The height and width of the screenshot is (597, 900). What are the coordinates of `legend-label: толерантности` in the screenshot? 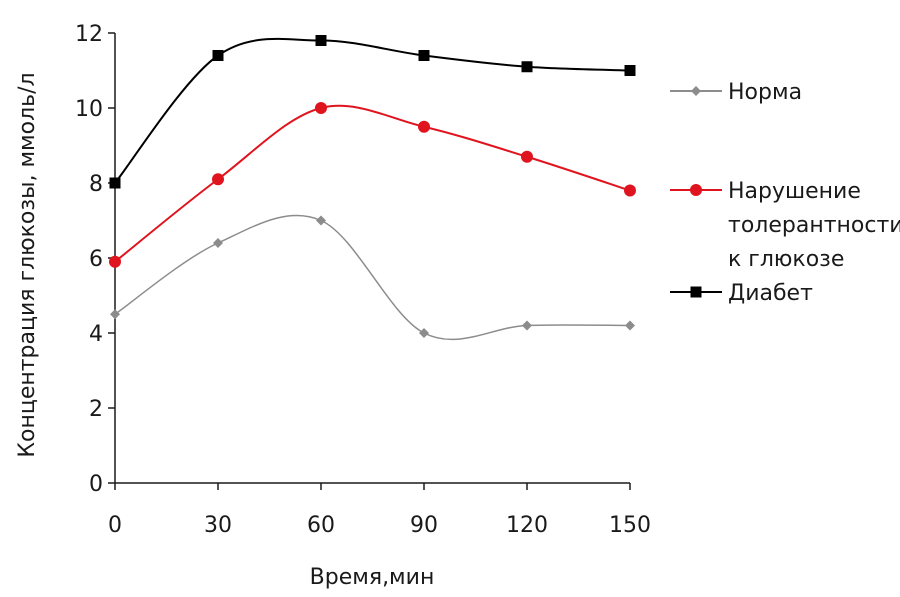 It's located at (814, 225).